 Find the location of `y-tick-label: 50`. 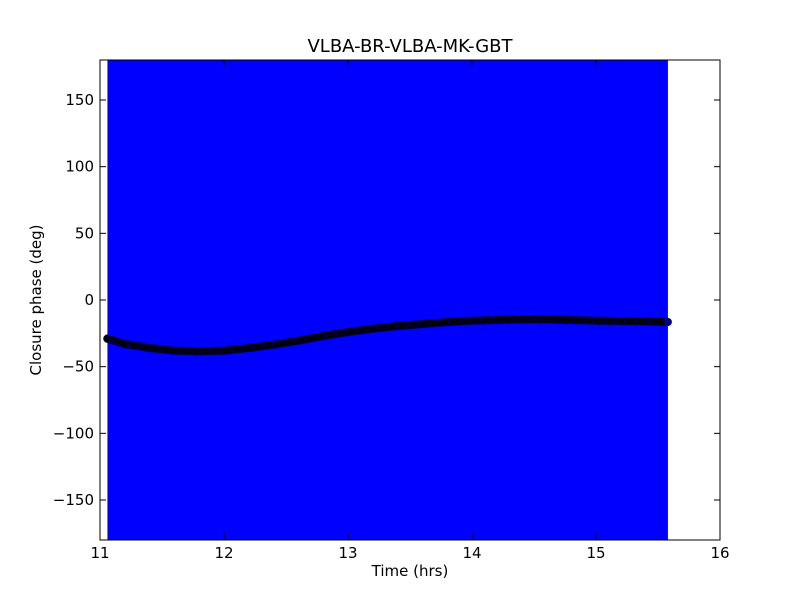

y-tick-label: 50 is located at coordinates (84, 233).